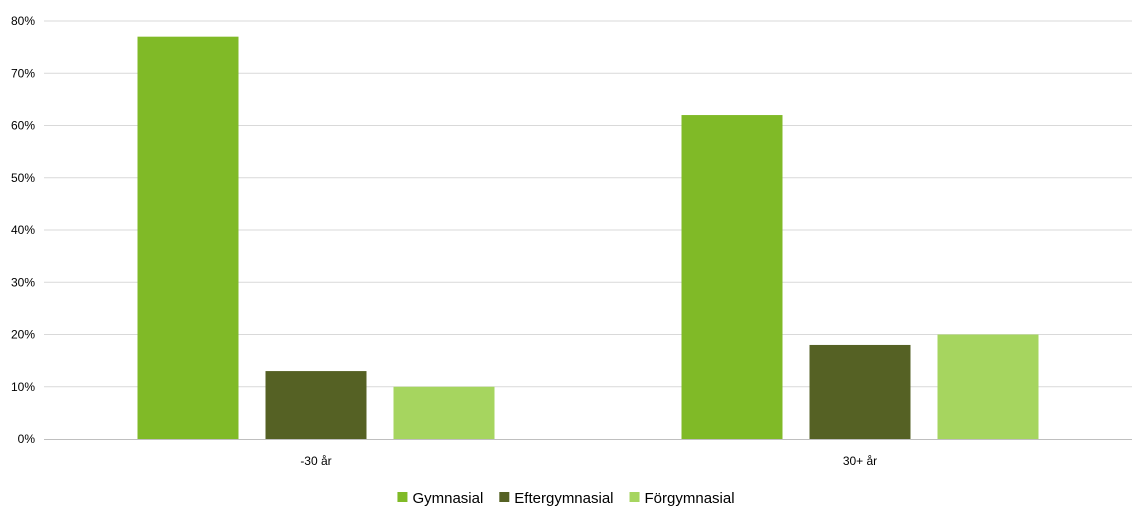  What do you see at coordinates (23, 282) in the screenshot?
I see `y-tick-label: 30%` at bounding box center [23, 282].